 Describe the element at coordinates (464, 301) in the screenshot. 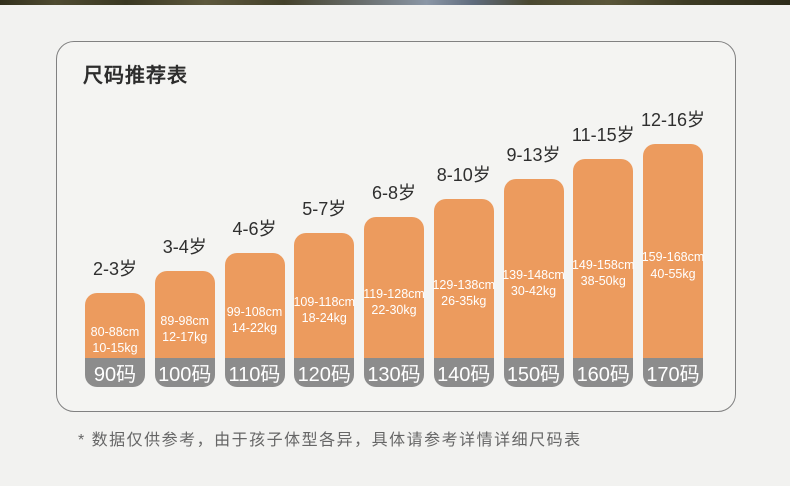

I see `weight-range: 26-35kg` at that location.